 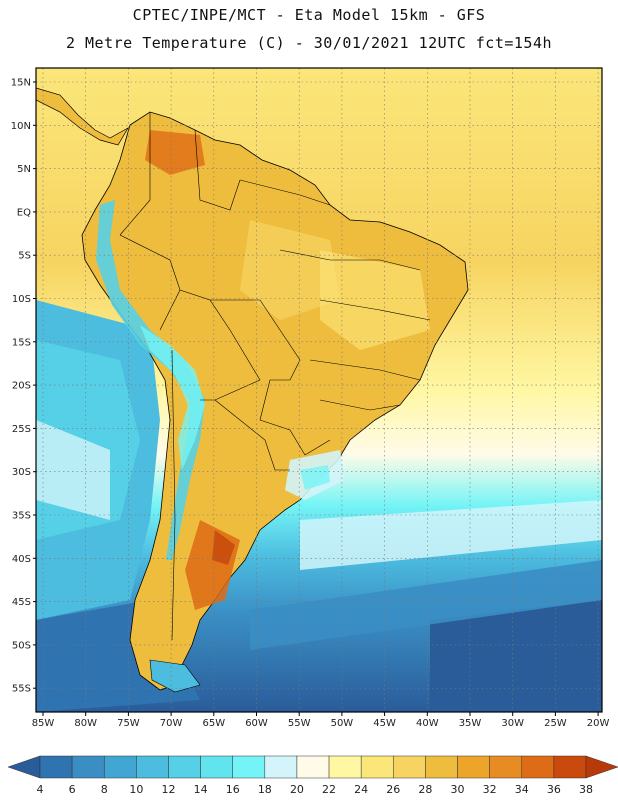 I want to click on colorbar-level-label: 36, so click(x=554, y=789).